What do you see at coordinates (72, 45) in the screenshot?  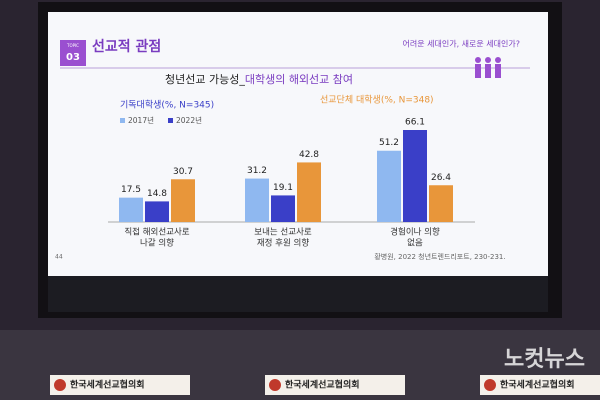 I see `badge-top: TOPIC` at bounding box center [72, 45].